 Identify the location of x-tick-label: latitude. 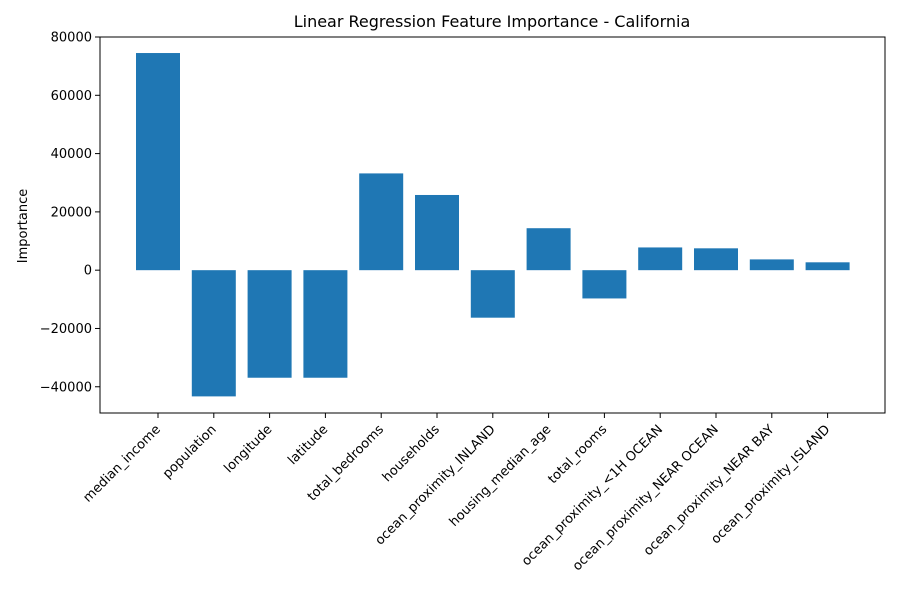
(308, 445).